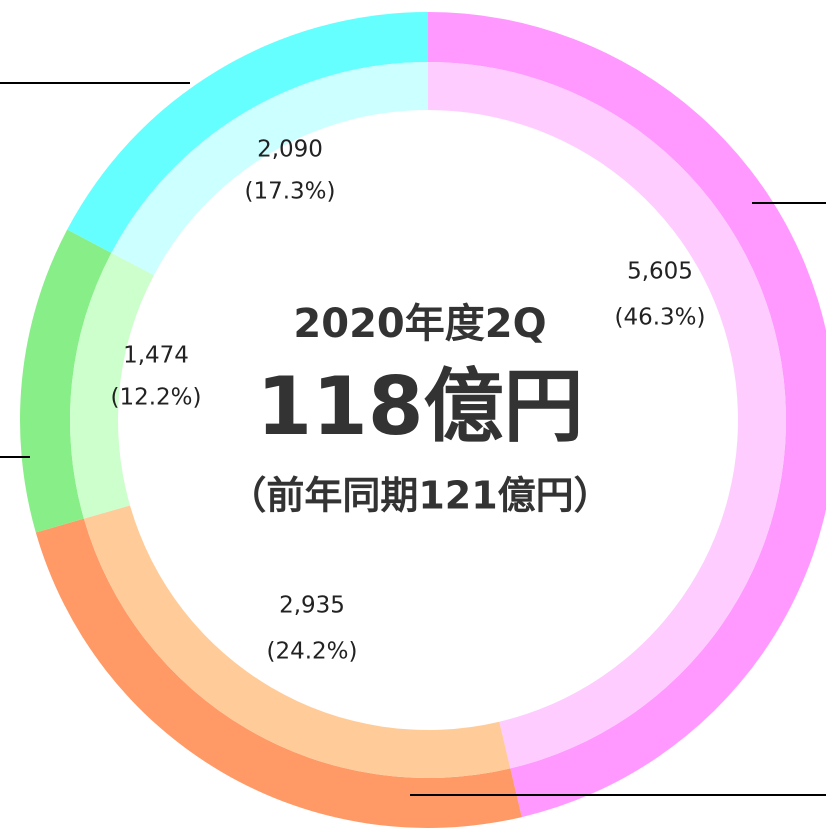 Image resolution: width=826 pixels, height=828 pixels. What do you see at coordinates (312, 606) in the screenshot?
I see `value-label: 2,935` at bounding box center [312, 606].